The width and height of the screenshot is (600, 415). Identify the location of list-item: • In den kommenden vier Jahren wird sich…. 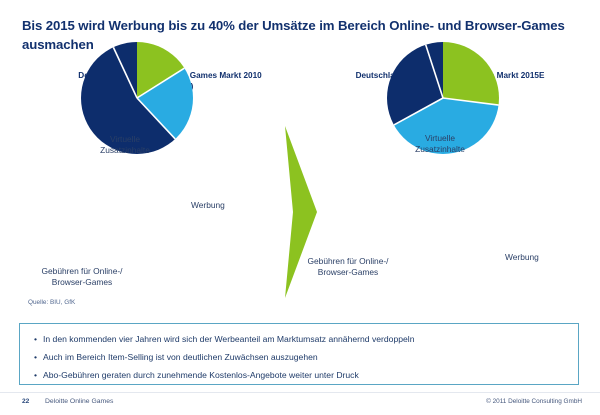
(306, 339).